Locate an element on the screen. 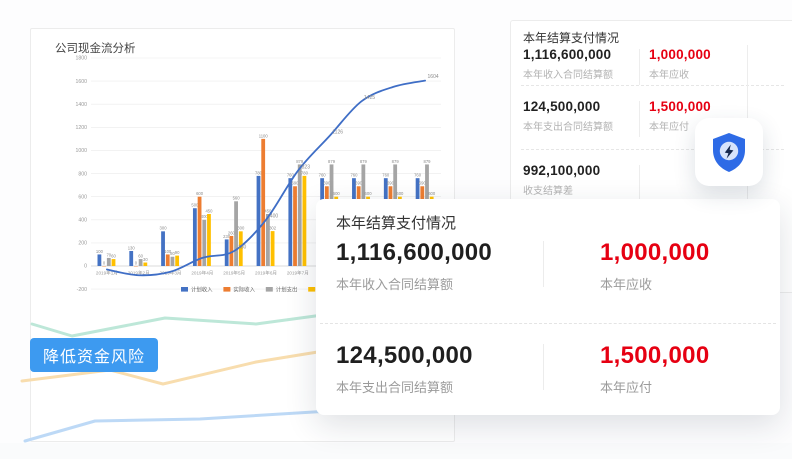  payable-label: 本年应付 is located at coordinates (669, 127).